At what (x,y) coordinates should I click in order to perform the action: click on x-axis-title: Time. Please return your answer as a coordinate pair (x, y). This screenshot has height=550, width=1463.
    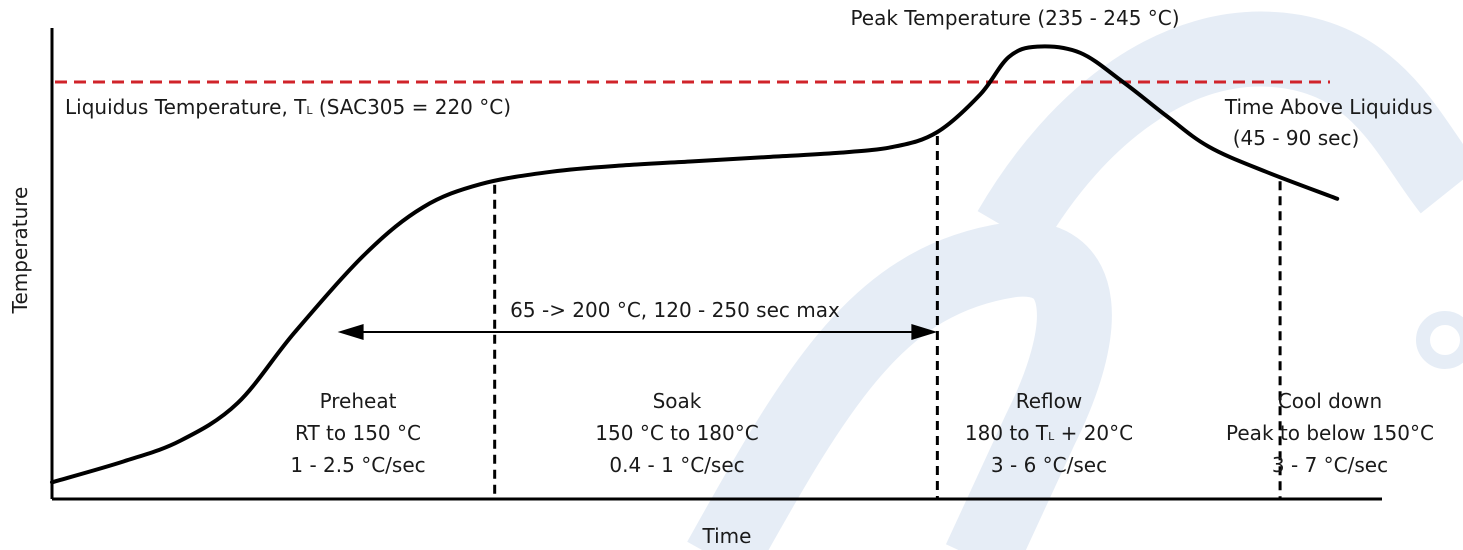
    Looking at the image, I should click on (727, 536).